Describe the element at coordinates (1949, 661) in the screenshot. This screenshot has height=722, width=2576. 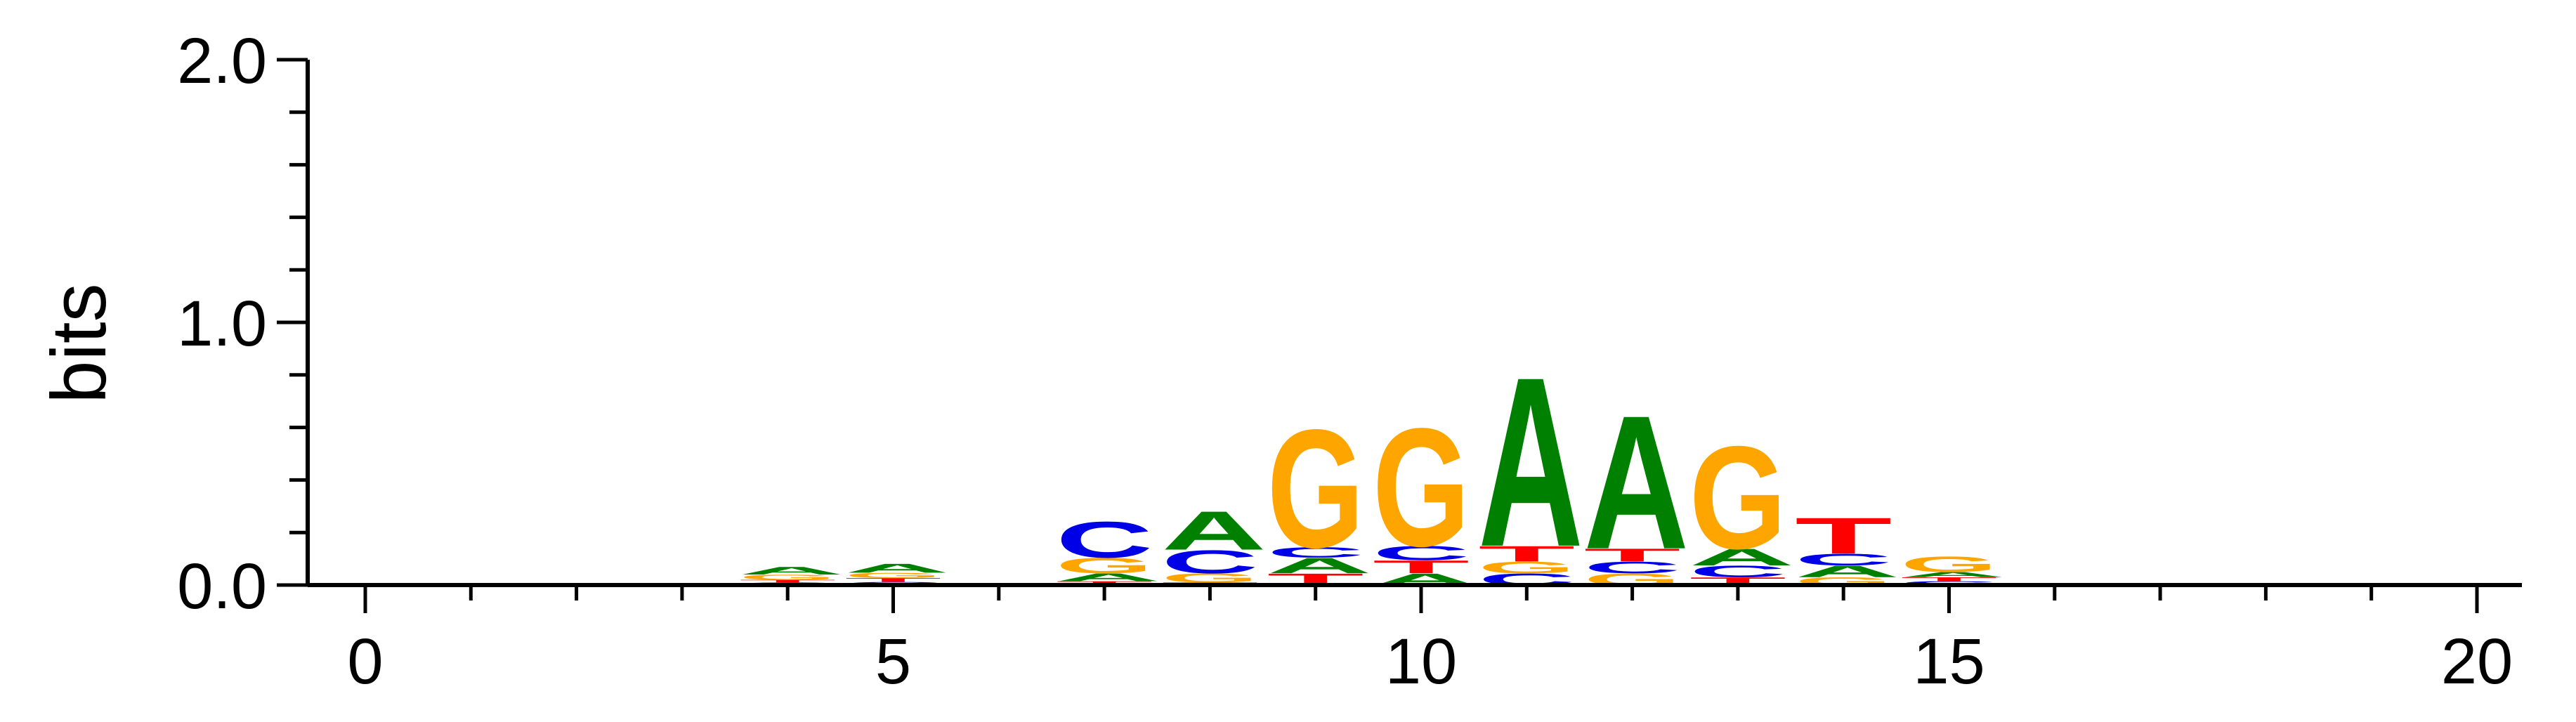
I see `x-tick-label: 15` at that location.